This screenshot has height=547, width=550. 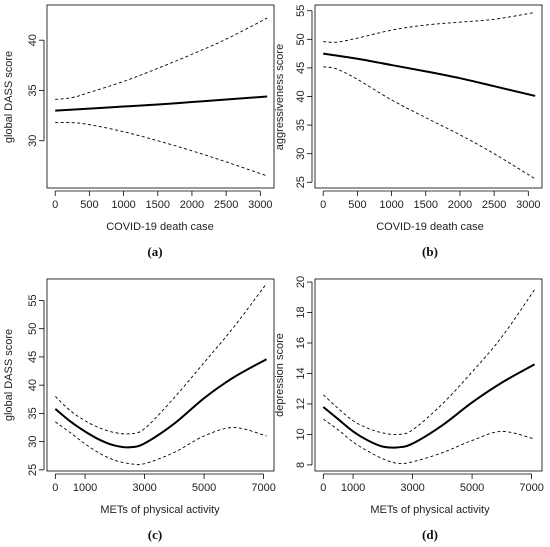 What do you see at coordinates (301, 282) in the screenshot?
I see `y-tick-label: 20` at bounding box center [301, 282].